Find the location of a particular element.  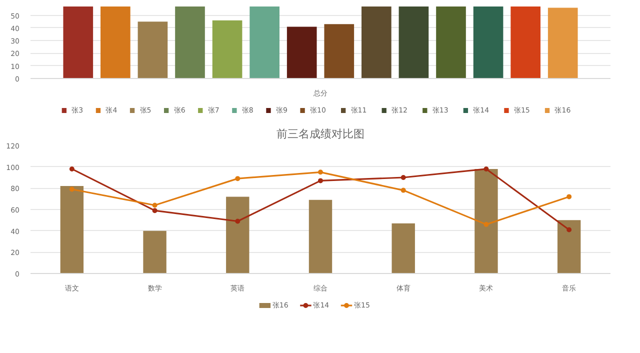

chart-title: 前三名成绩对比图 is located at coordinates (320, 134).